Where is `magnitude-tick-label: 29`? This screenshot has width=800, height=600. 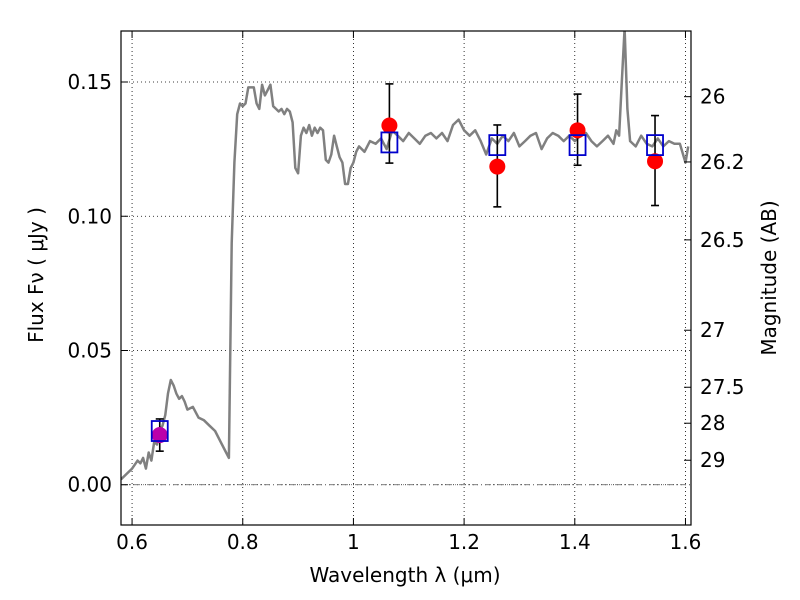 magnitude-tick-label: 29 is located at coordinates (712, 460).